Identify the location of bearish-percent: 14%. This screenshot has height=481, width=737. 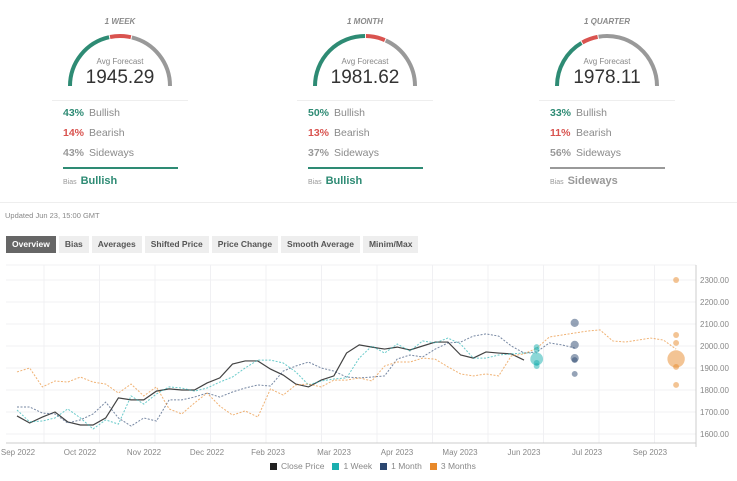
(74, 133).